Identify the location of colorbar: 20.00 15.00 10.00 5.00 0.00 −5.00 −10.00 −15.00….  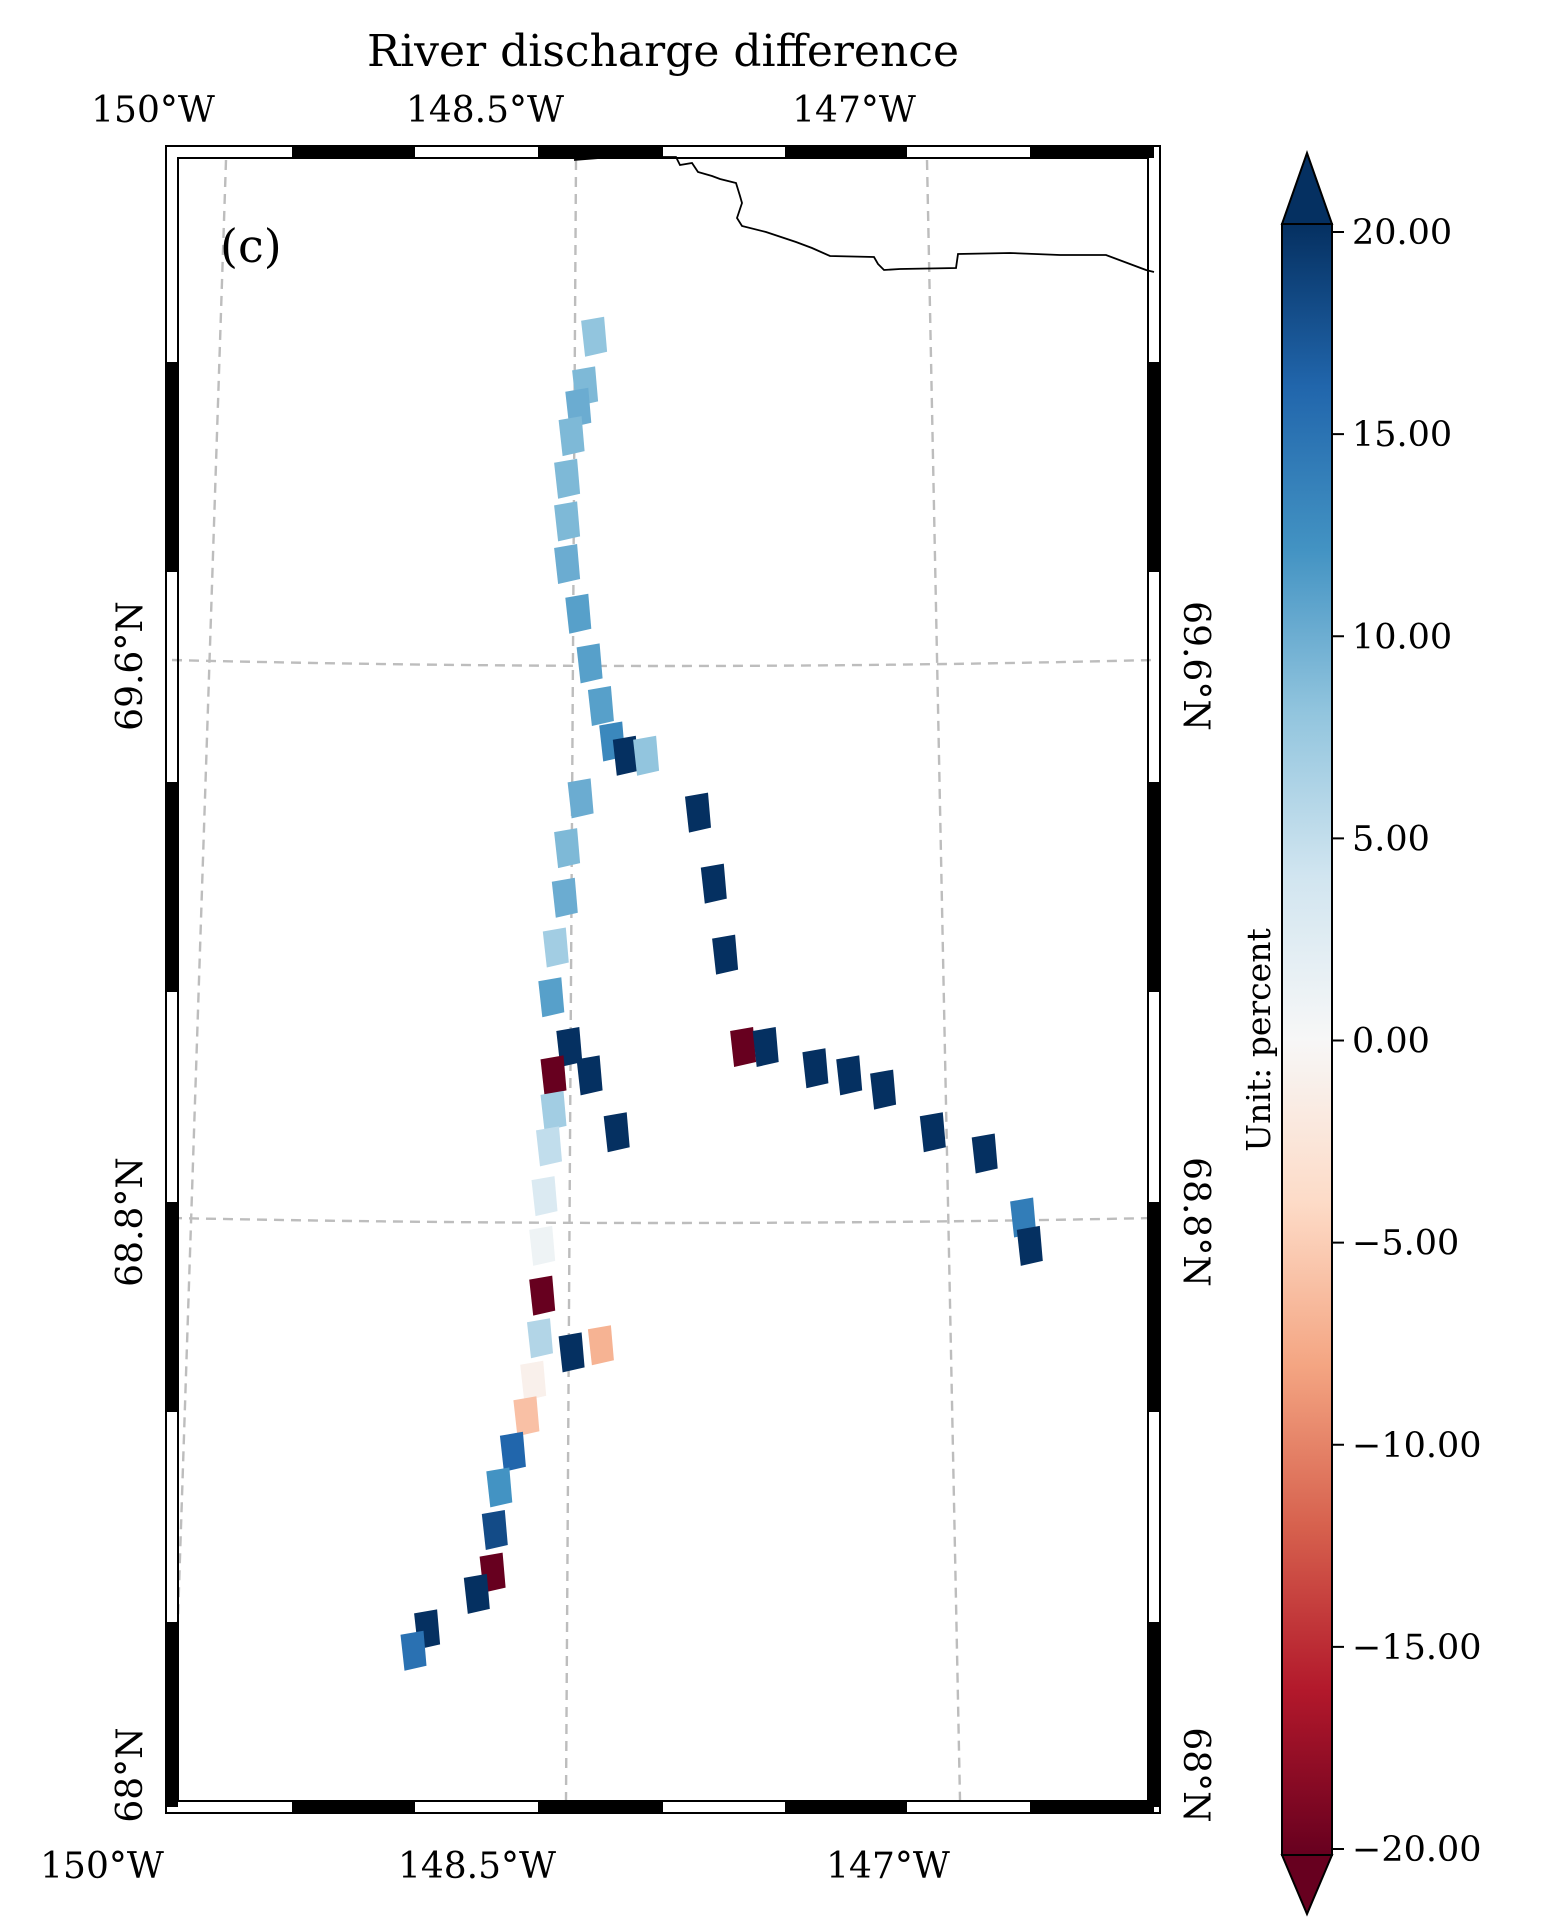
(1381, 1033).